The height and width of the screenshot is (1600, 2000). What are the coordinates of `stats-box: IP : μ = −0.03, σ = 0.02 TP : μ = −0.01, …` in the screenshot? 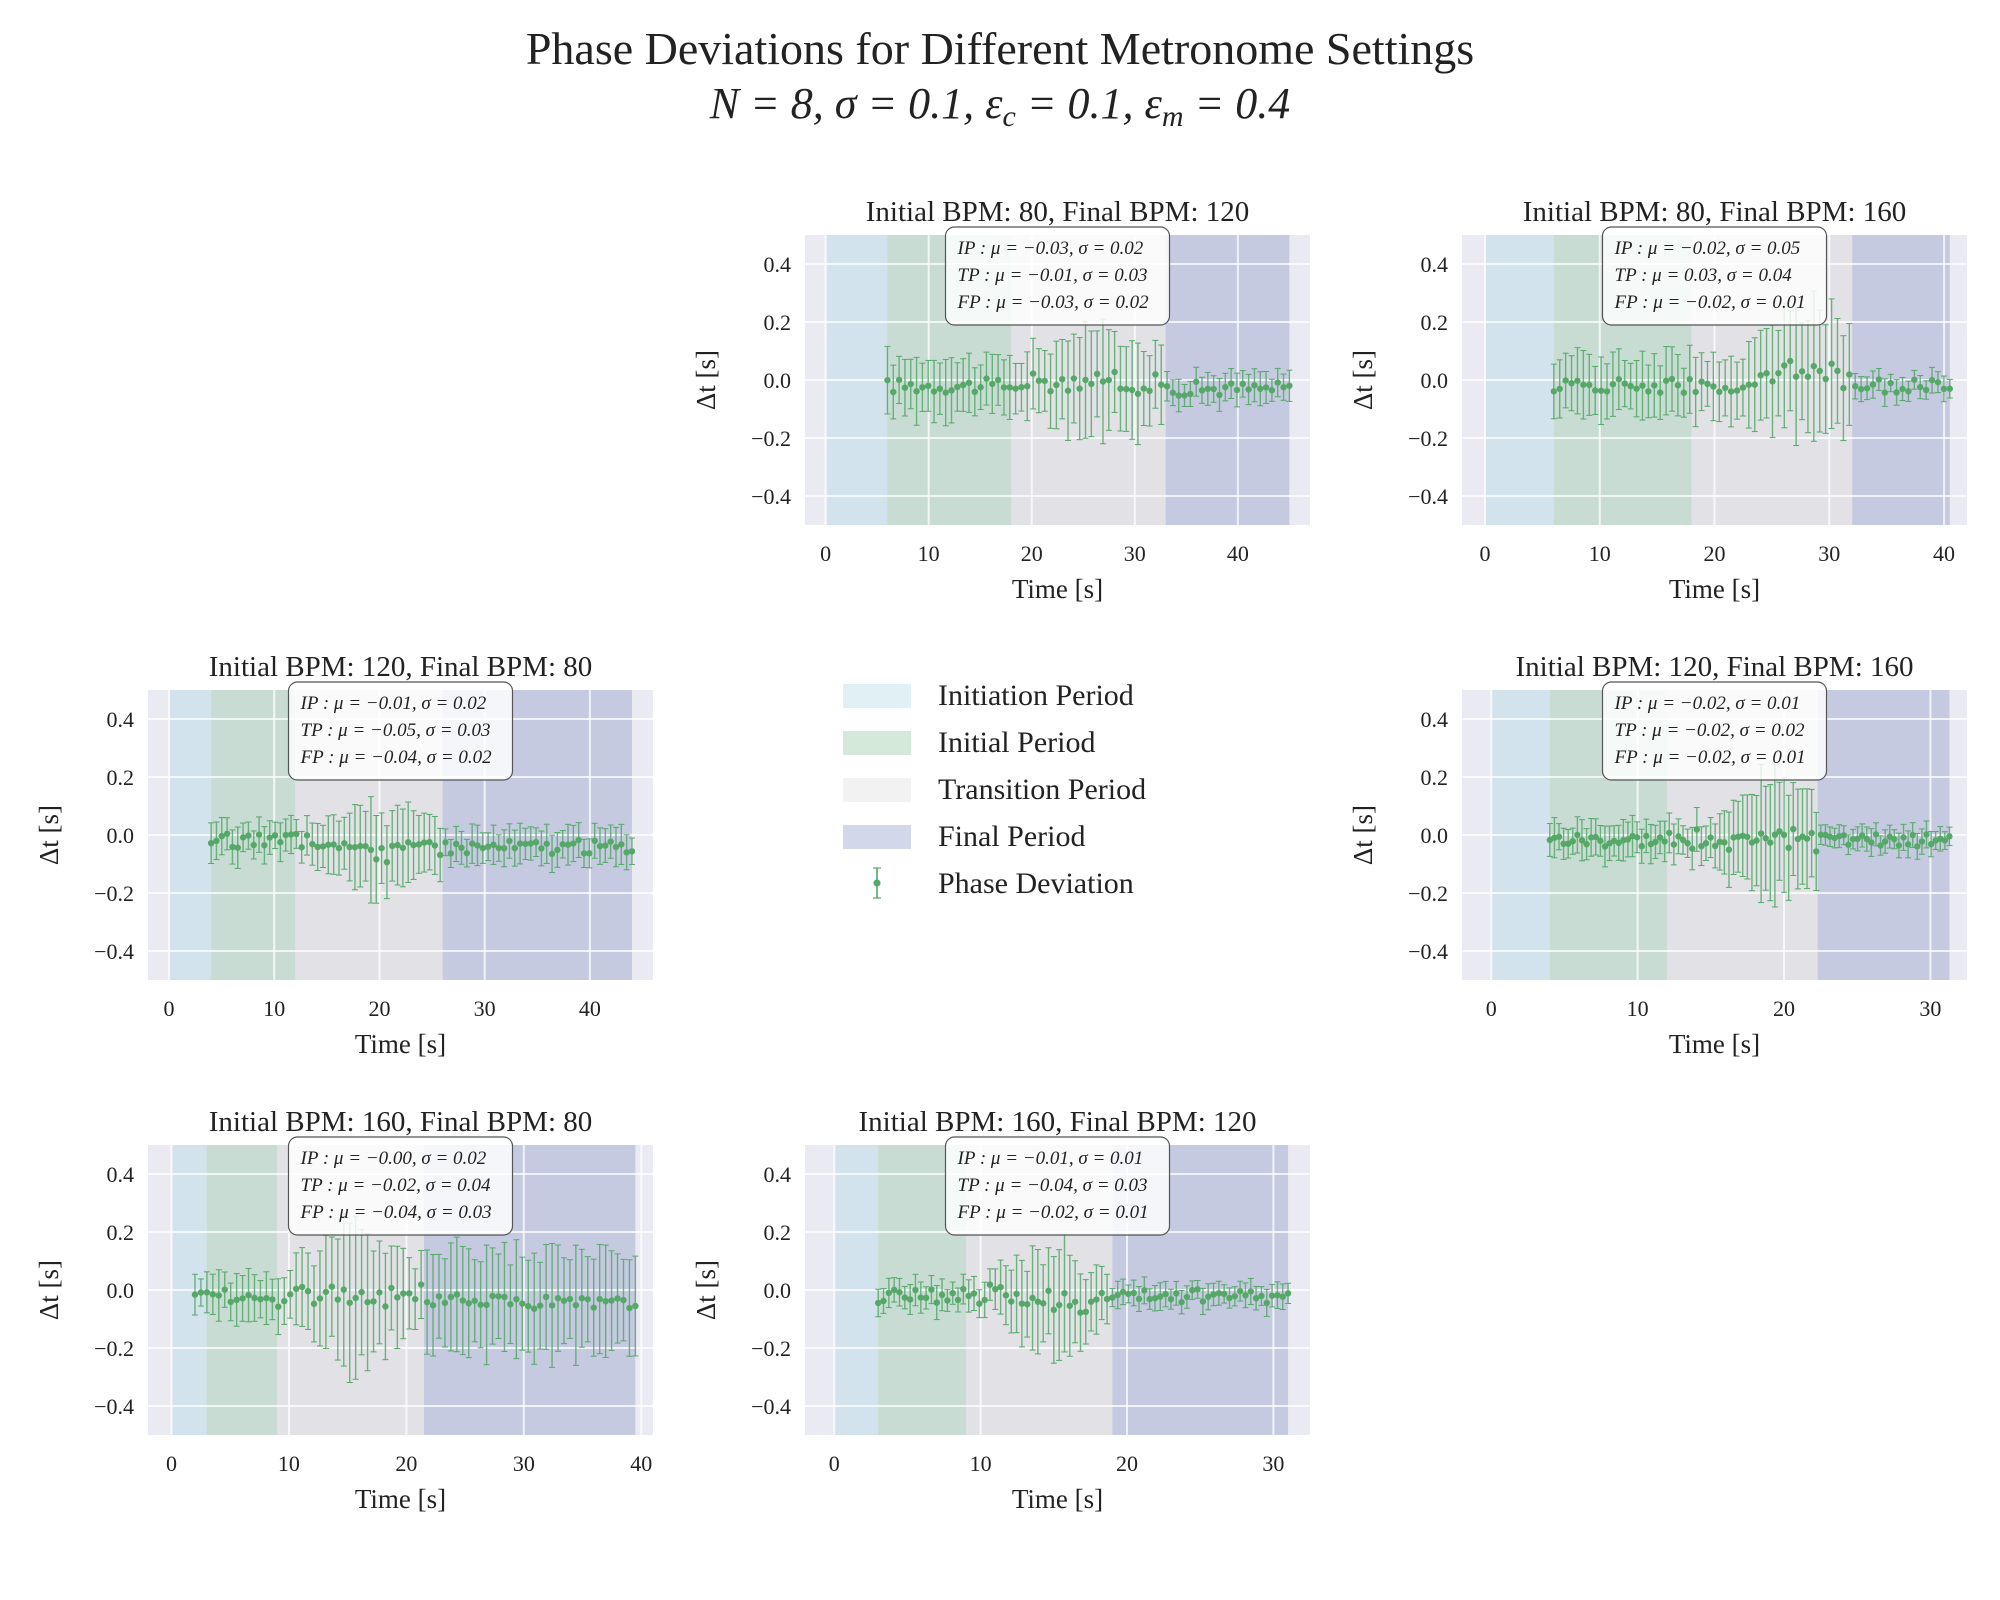 It's located at (1057, 276).